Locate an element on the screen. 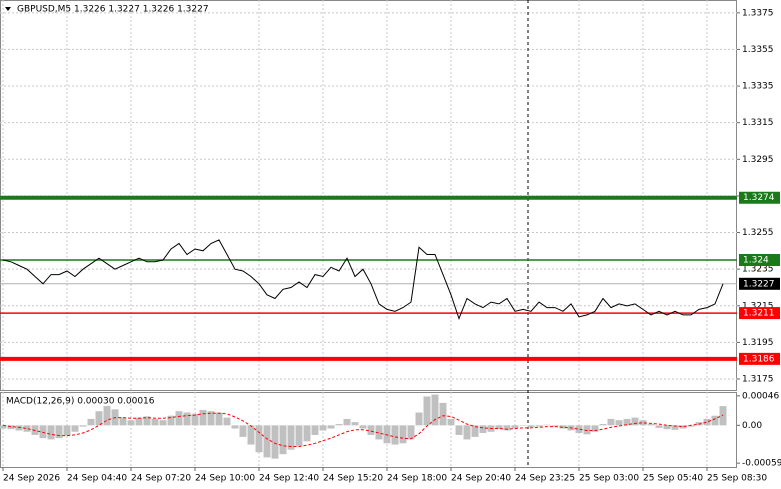  y-tick-label: 1.3235 is located at coordinates (758, 270).